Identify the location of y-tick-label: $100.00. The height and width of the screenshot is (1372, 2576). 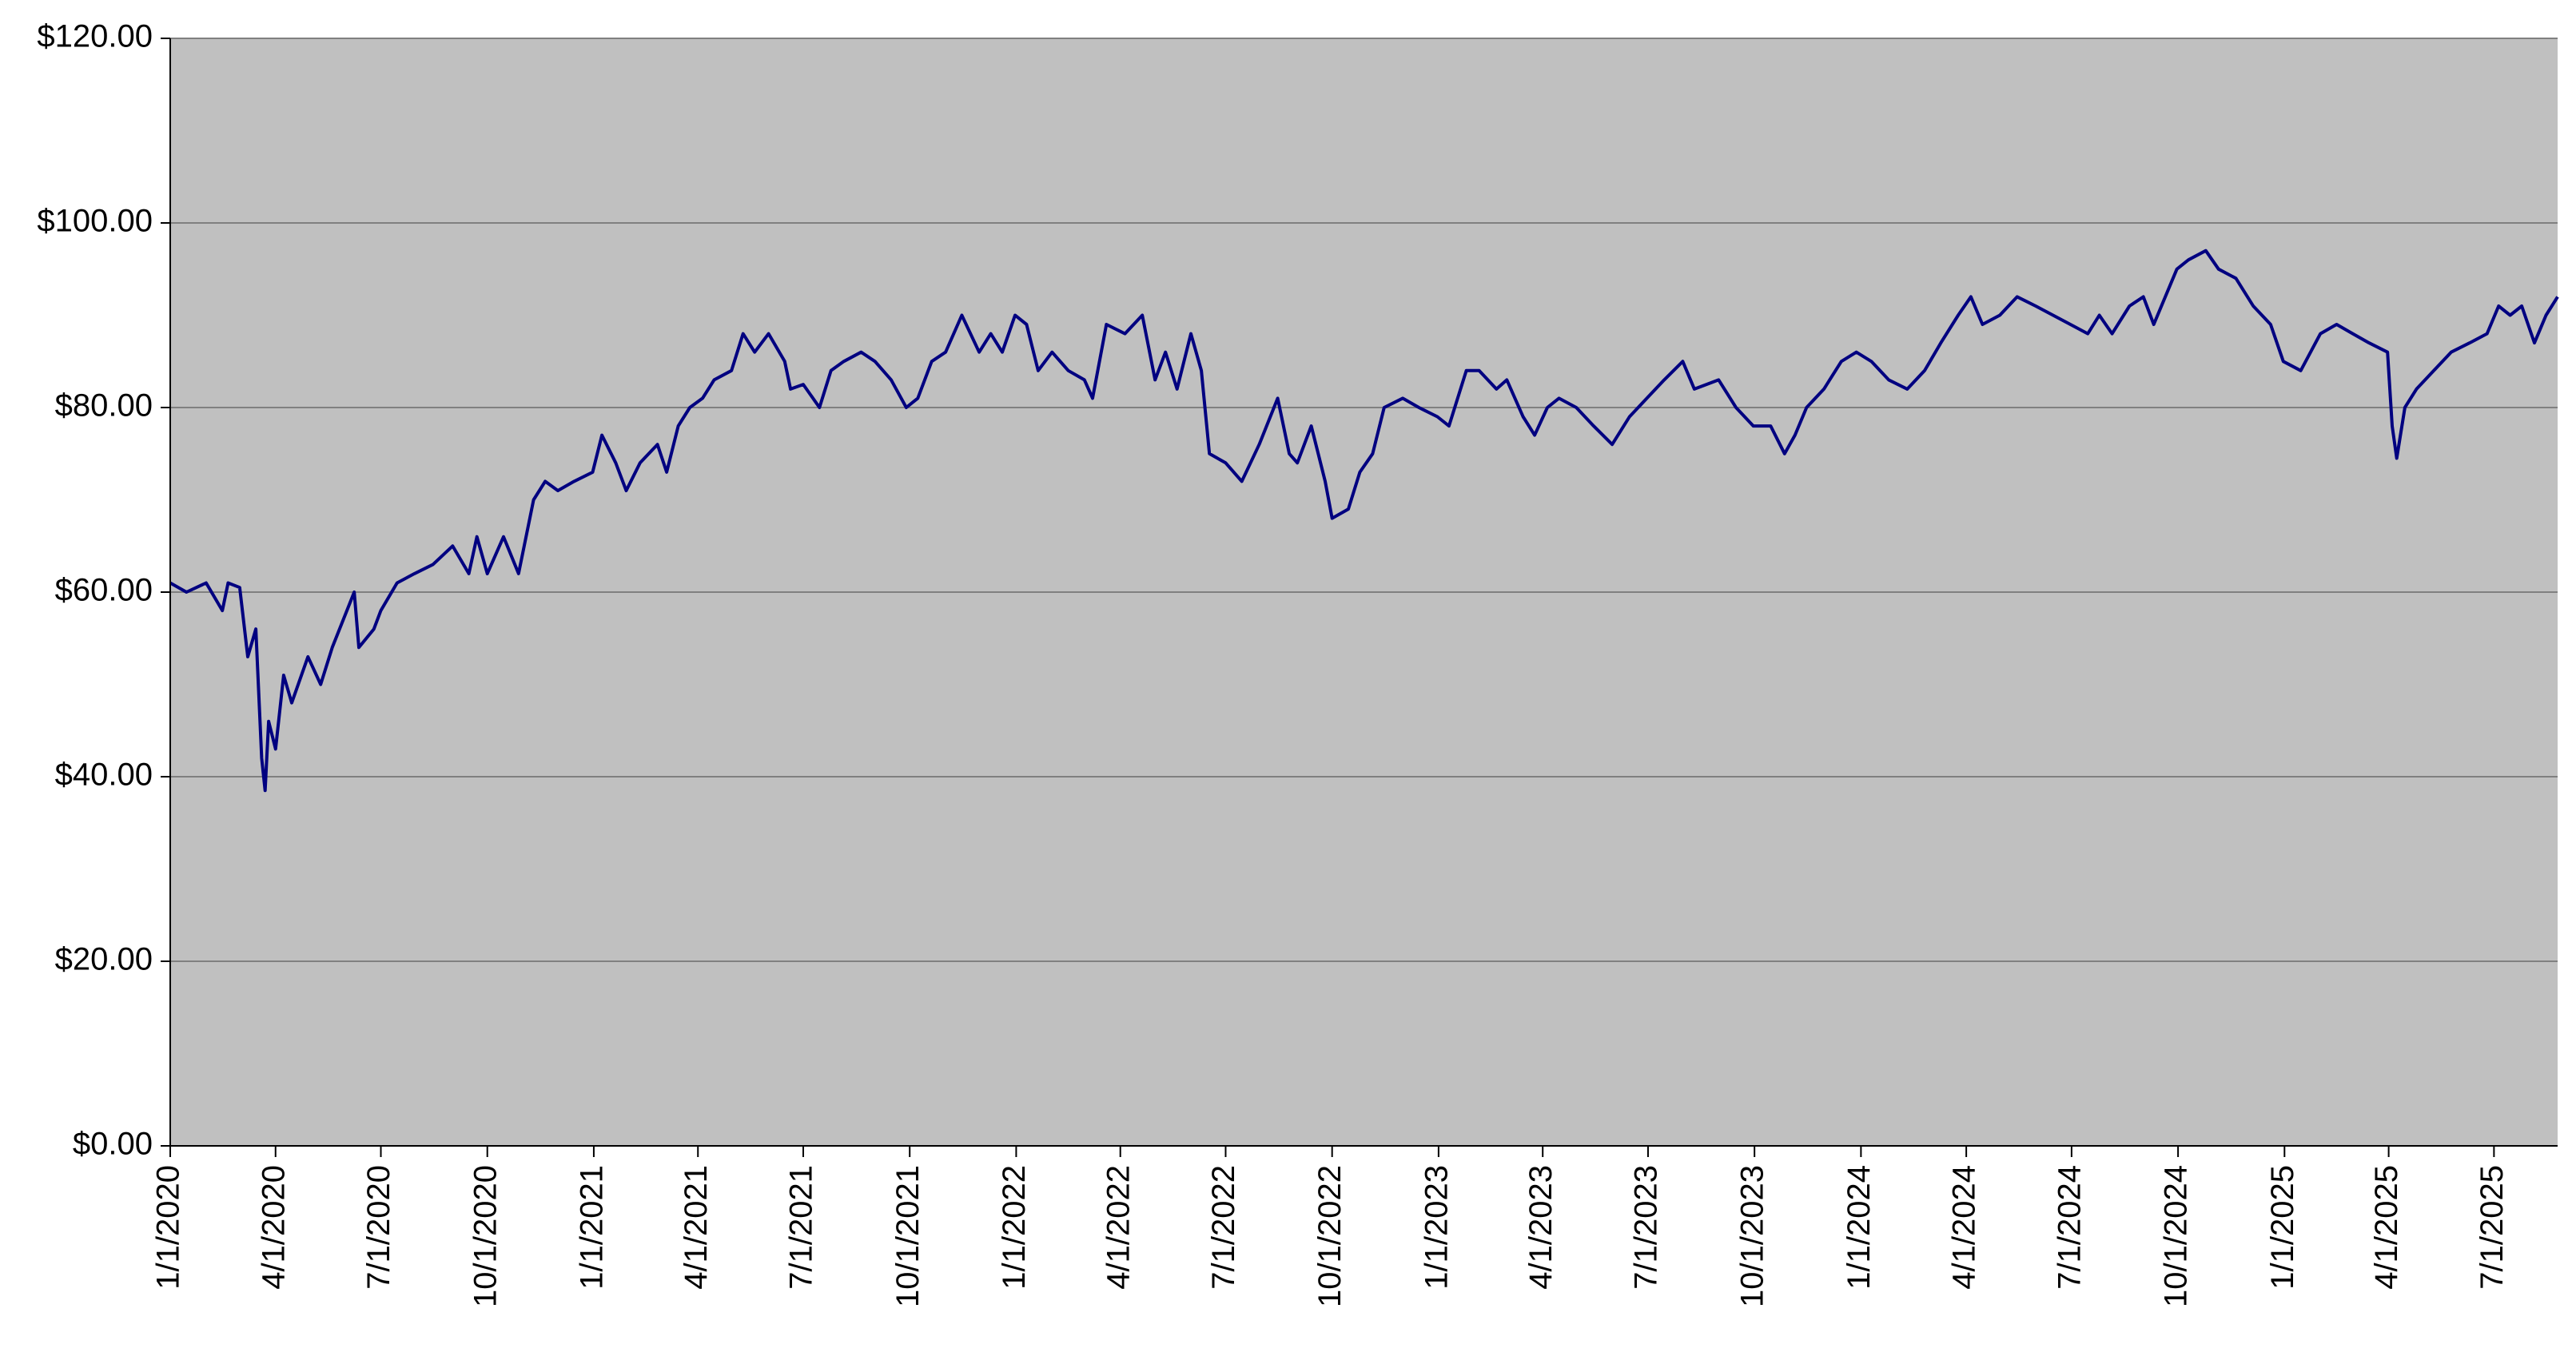
(95, 221).